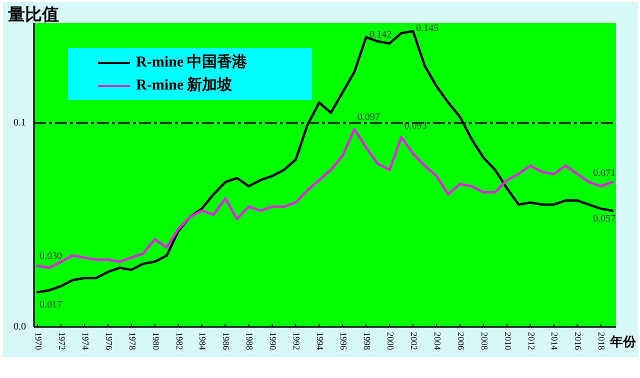 The width and height of the screenshot is (640, 378). What do you see at coordinates (555, 341) in the screenshot?
I see `x-tick-label: 2014` at bounding box center [555, 341].